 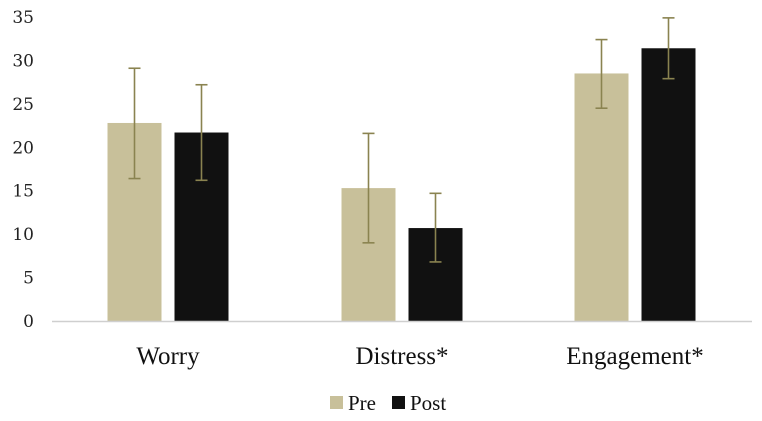 I want to click on y-axis-ticks: 0 5 10 15 20 25 30 35, so click(x=23, y=170).